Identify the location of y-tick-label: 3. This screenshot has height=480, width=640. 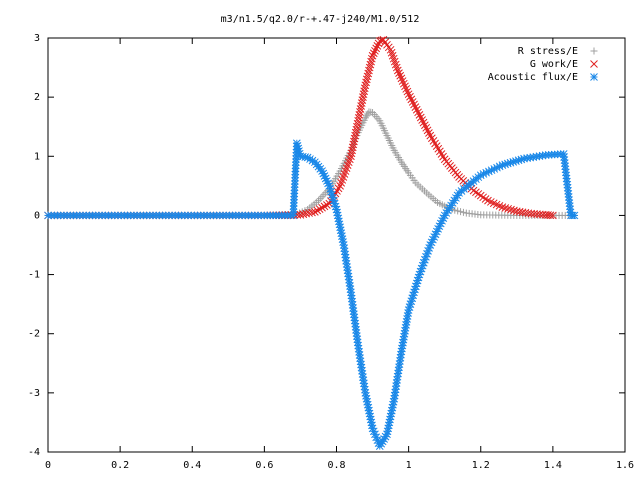
(37, 38).